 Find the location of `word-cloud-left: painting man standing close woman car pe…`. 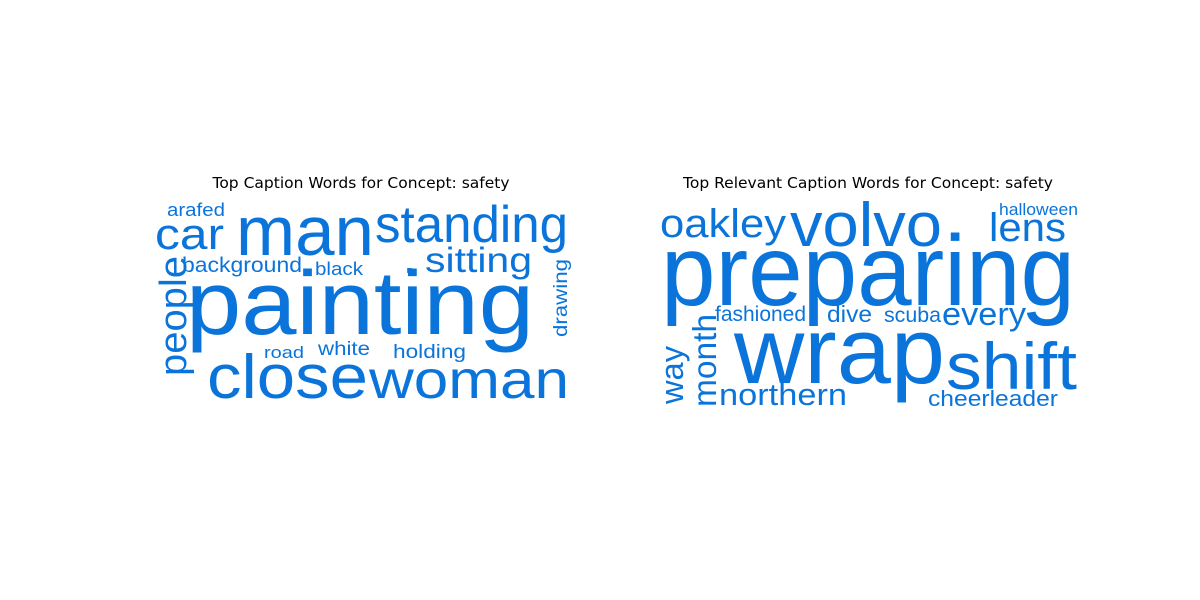

word-cloud-left: painting man standing close woman car pe… is located at coordinates (362, 302).